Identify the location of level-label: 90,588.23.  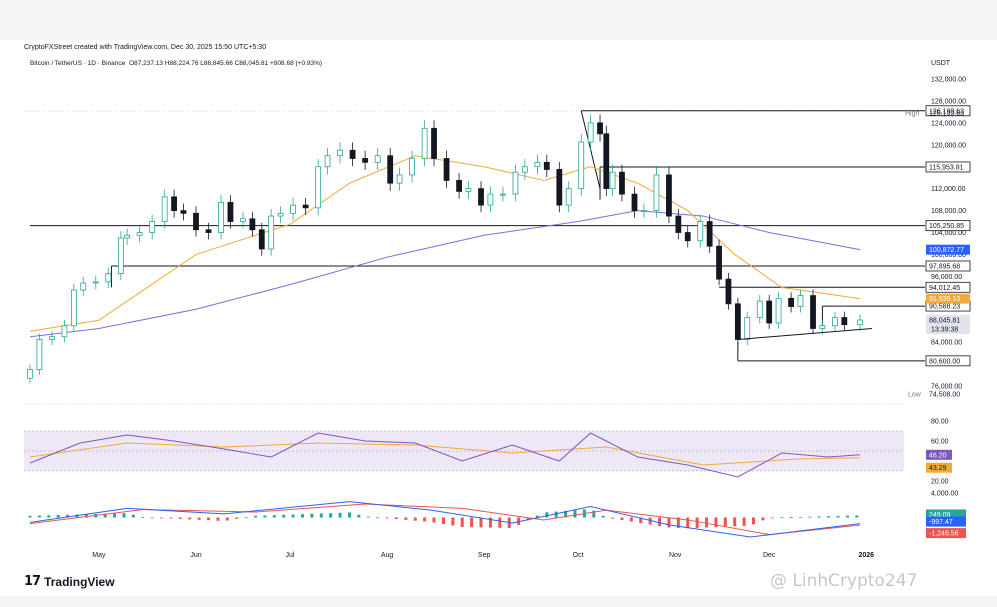
(944, 307).